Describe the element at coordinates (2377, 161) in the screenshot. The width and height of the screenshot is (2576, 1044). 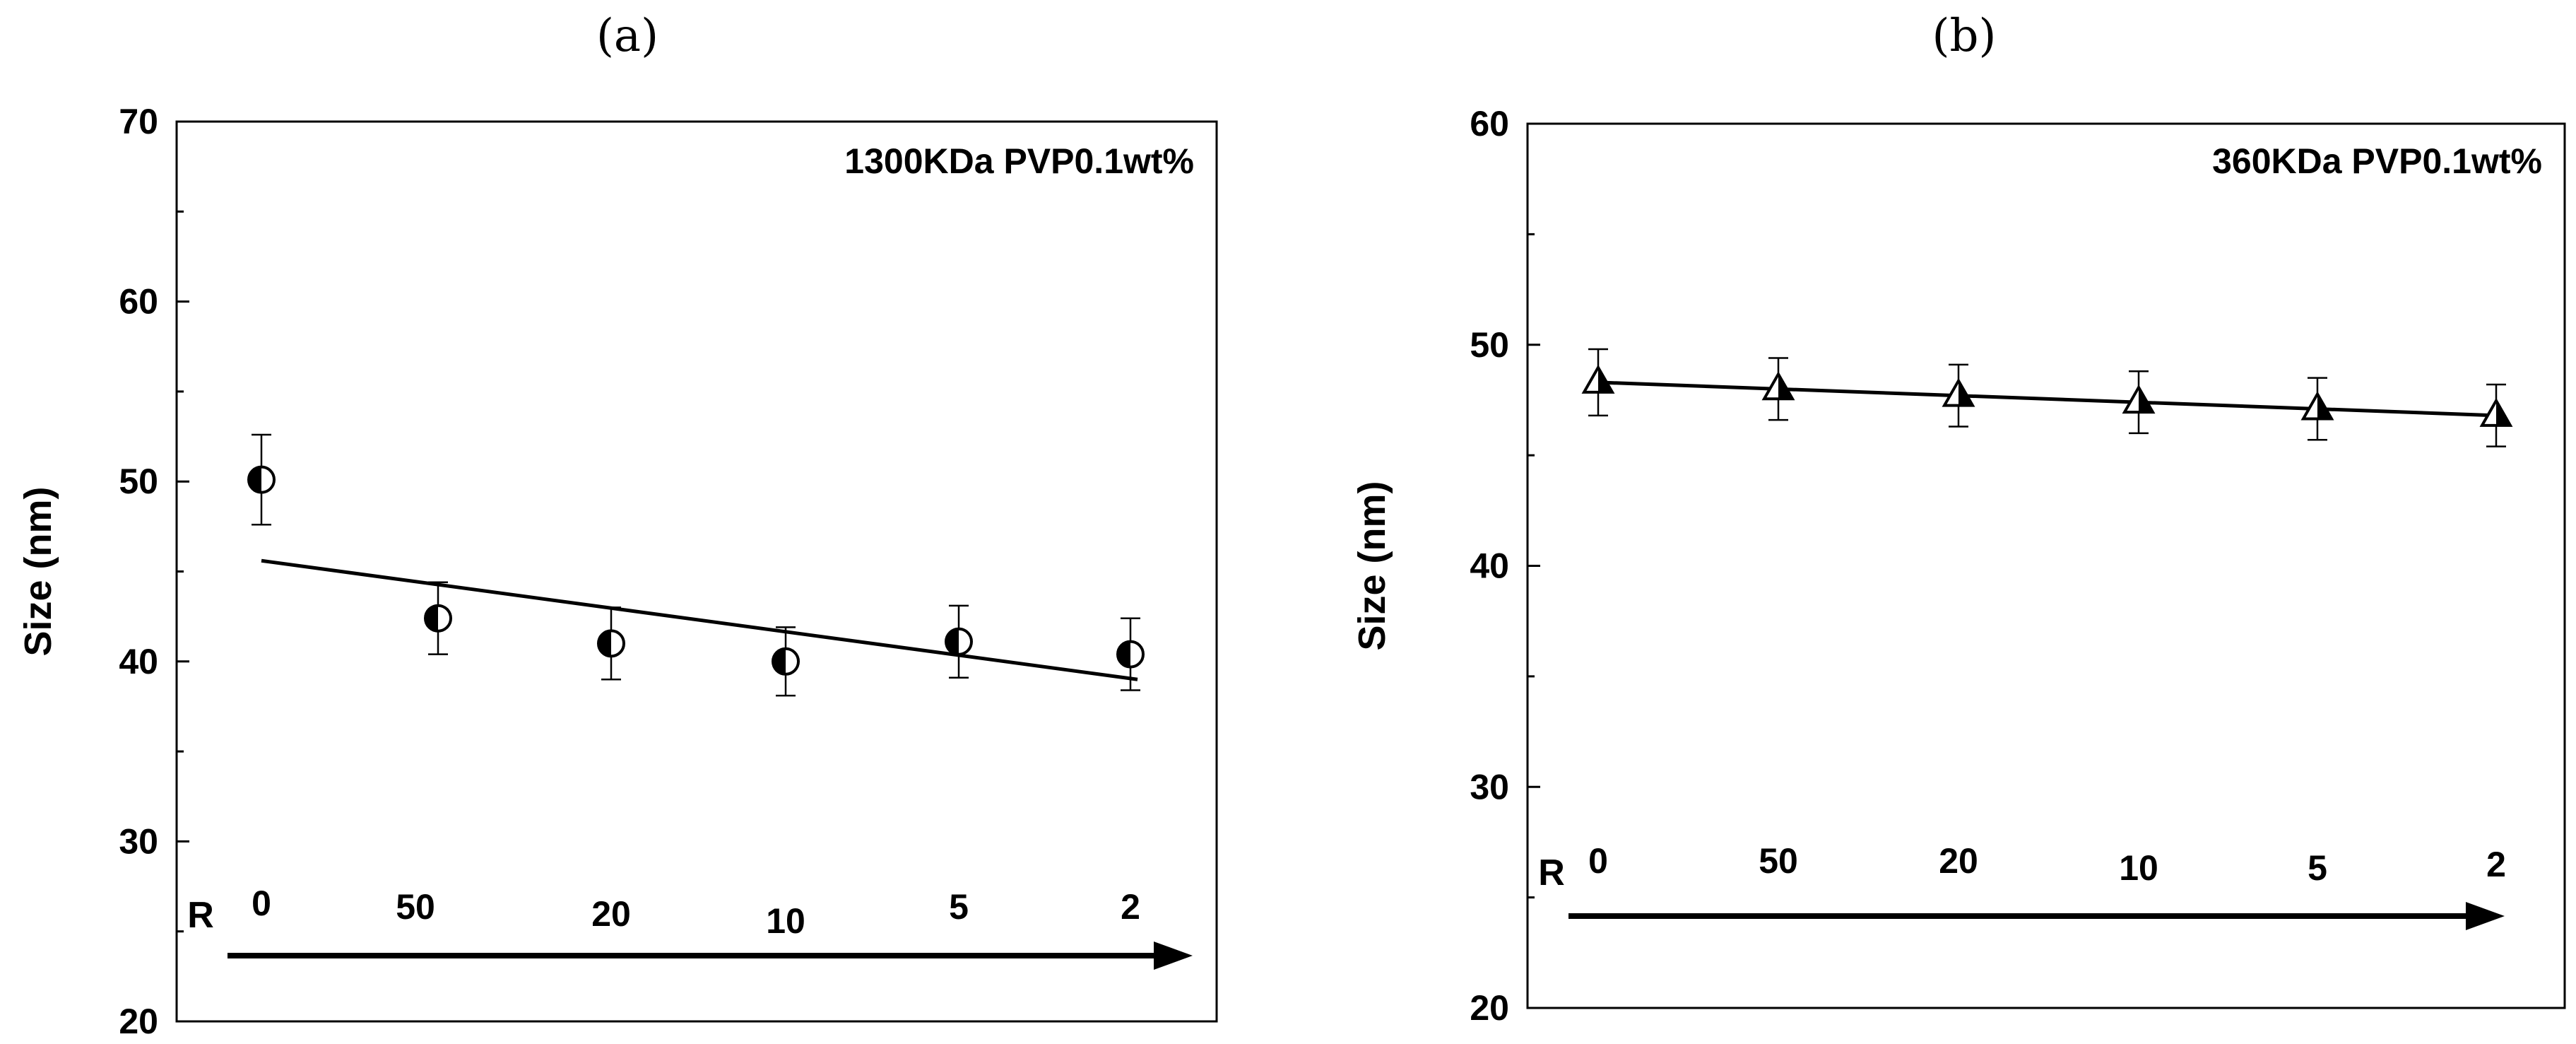
I see `annotation: 360KDa PVP0.1wt%` at that location.